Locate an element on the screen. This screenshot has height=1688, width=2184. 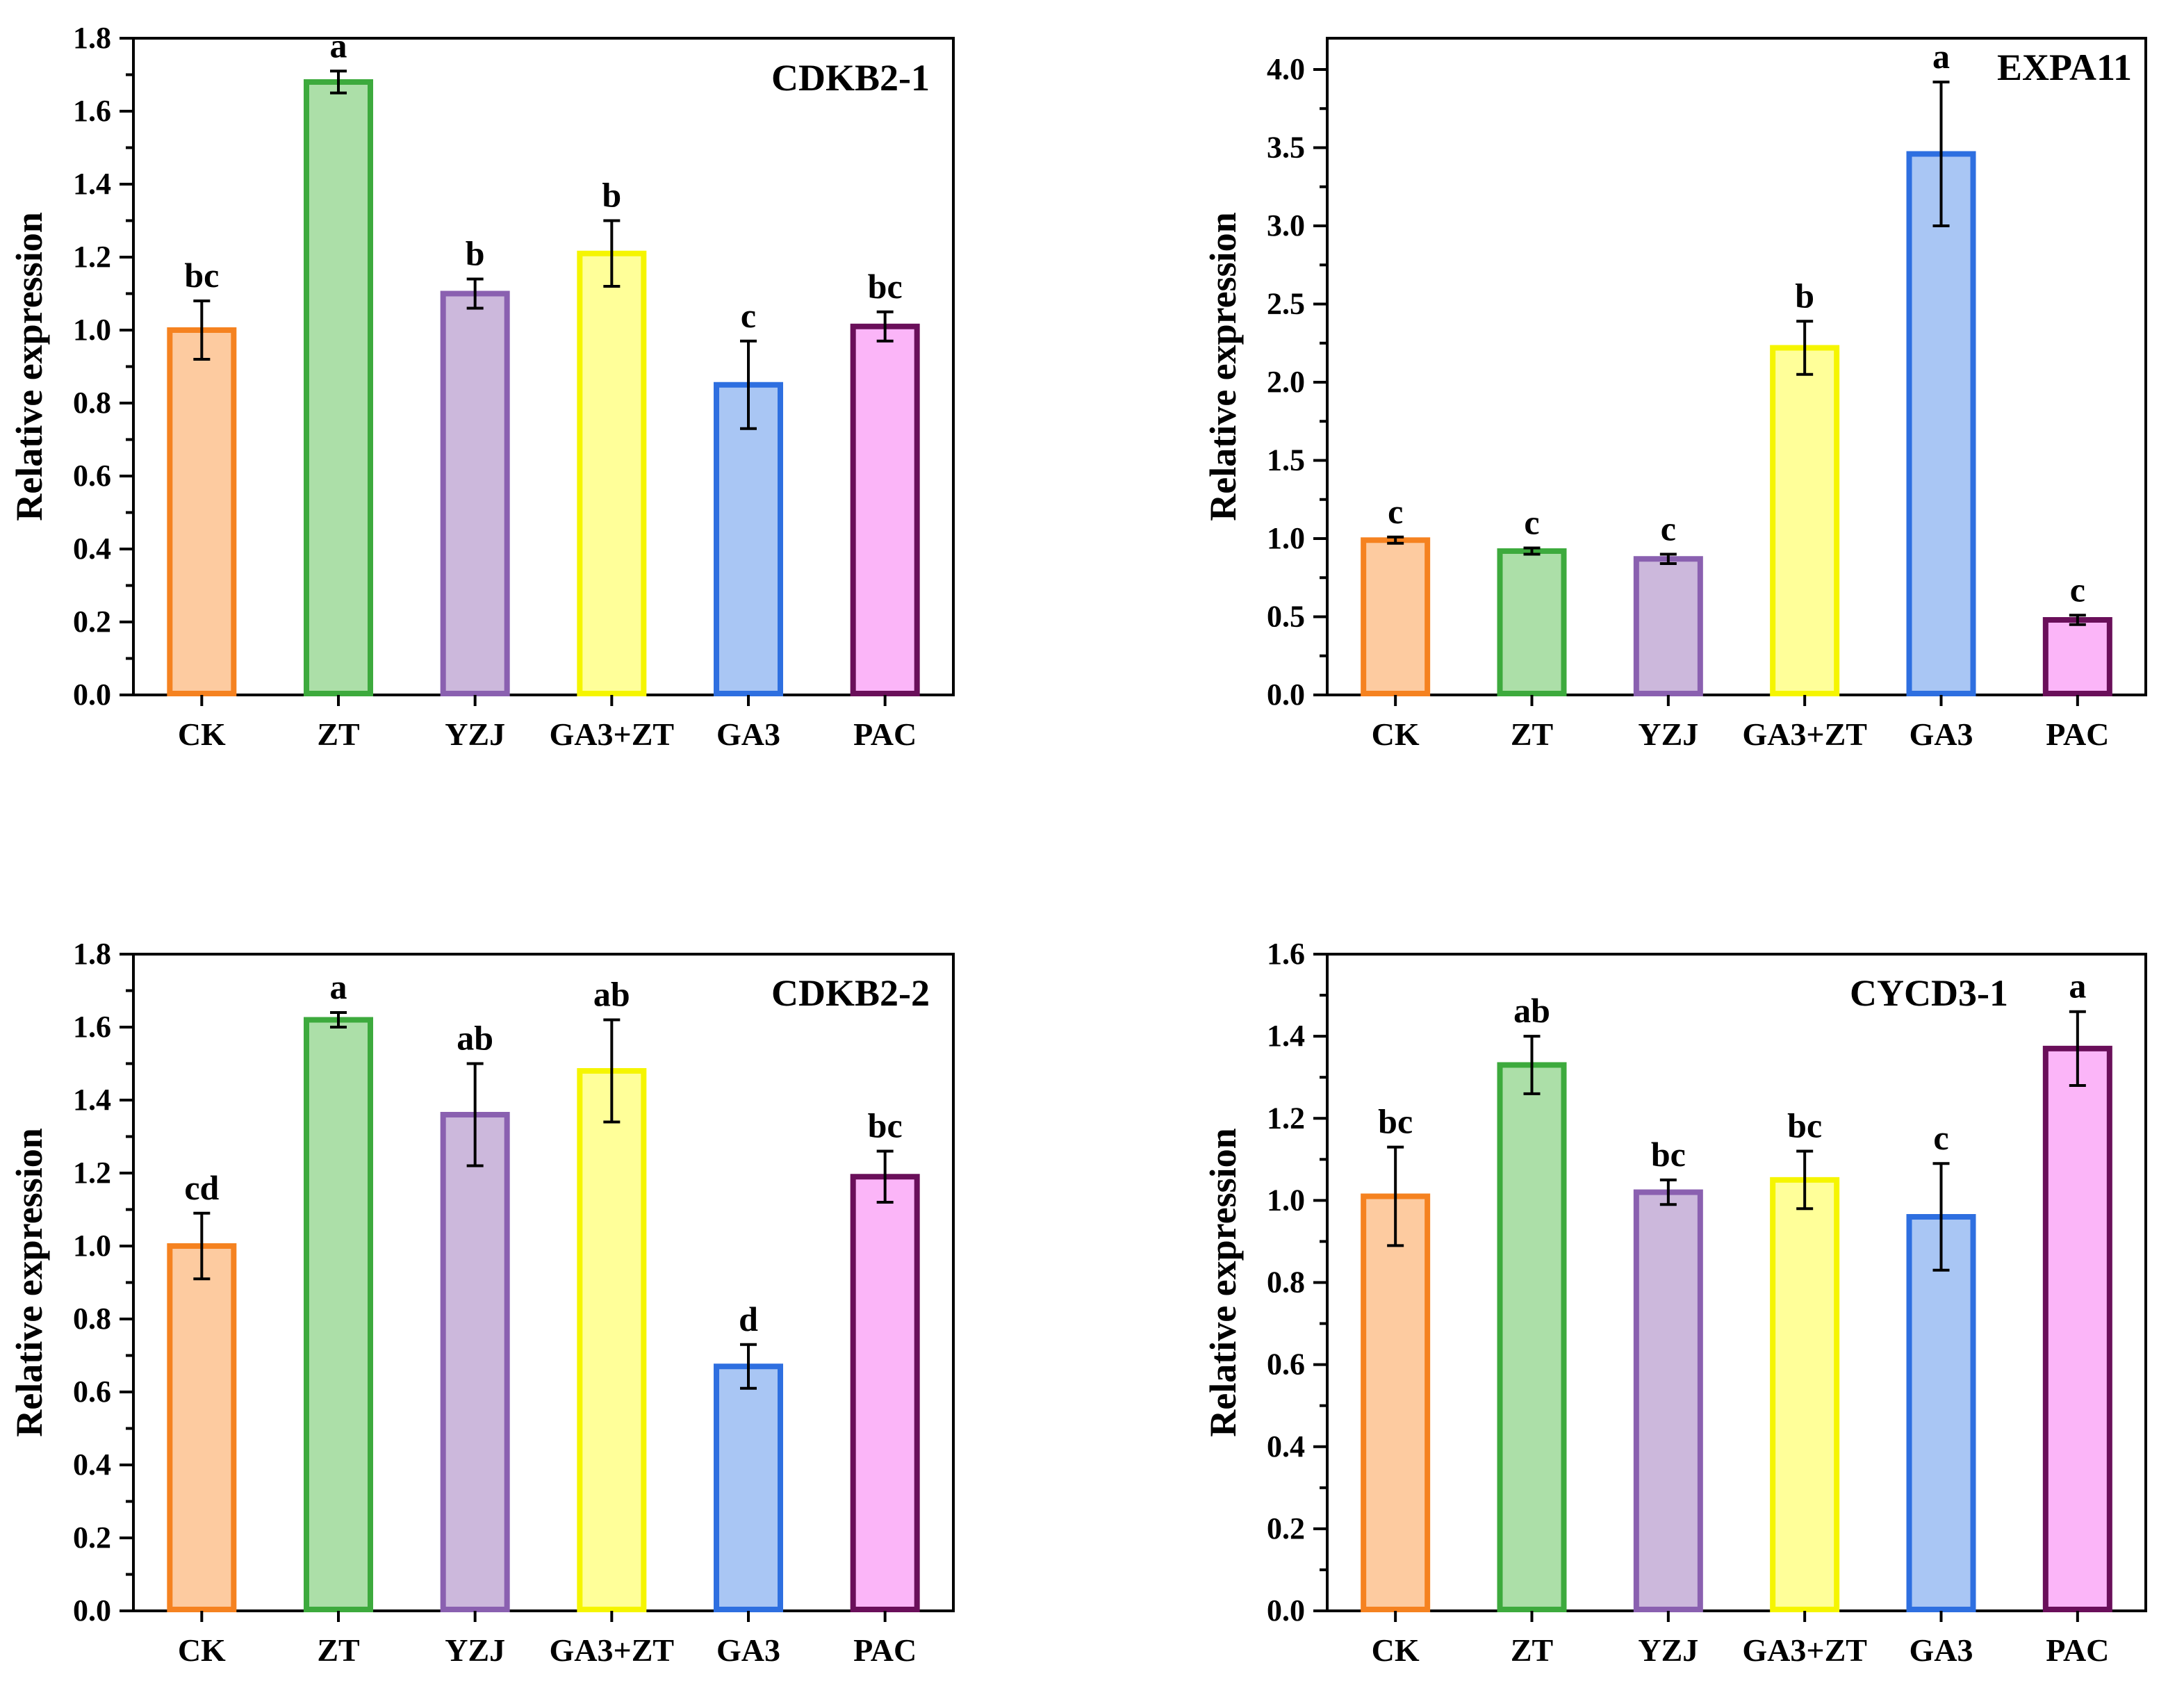
bar-zt is located at coordinates (338, 387).